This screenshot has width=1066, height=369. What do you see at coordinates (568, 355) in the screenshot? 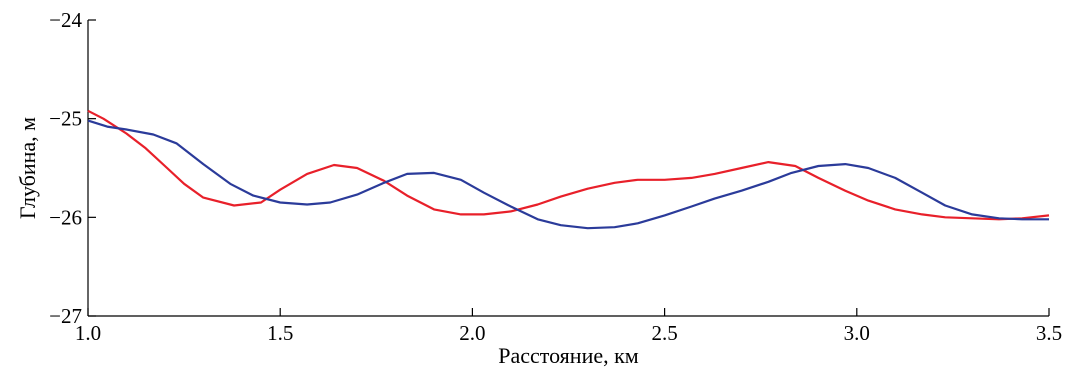
I see `x-axis-label: Расстояние, км` at bounding box center [568, 355].